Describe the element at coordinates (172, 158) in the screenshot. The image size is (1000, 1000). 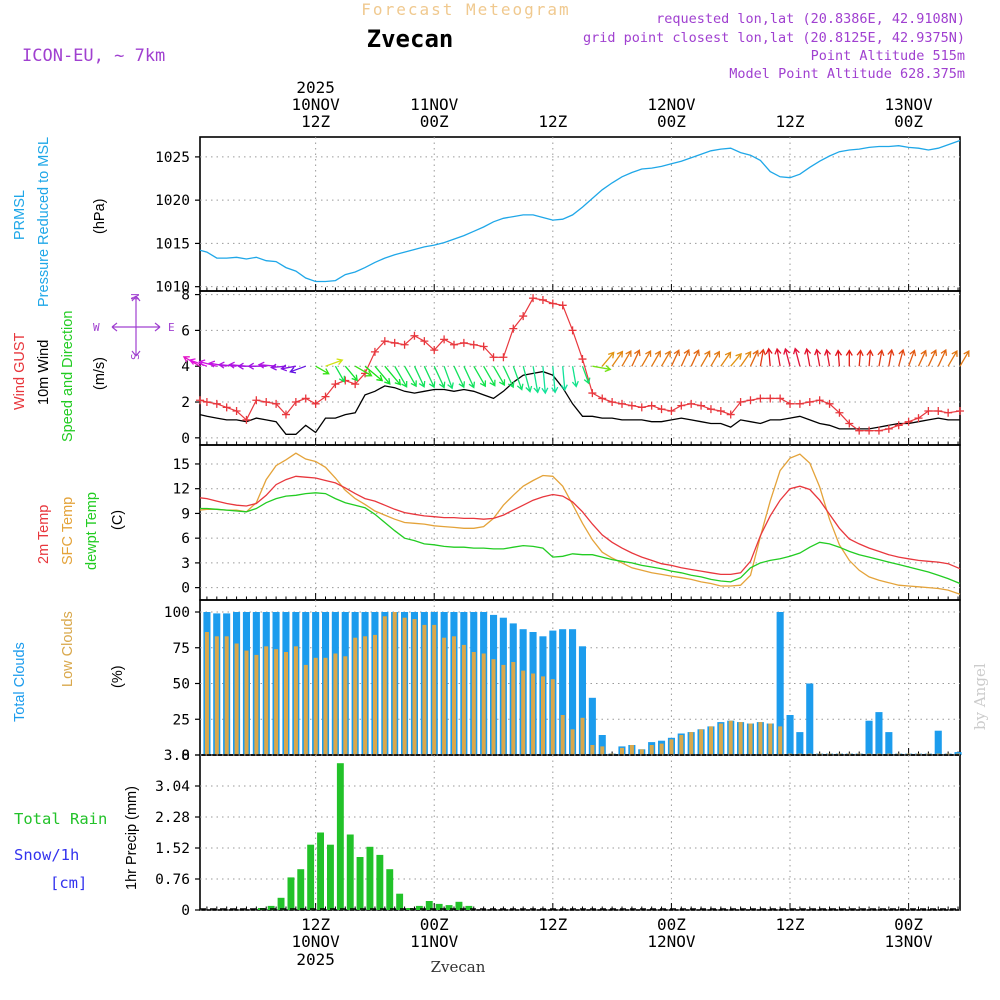
I see `y-tick-label: 1025` at that location.